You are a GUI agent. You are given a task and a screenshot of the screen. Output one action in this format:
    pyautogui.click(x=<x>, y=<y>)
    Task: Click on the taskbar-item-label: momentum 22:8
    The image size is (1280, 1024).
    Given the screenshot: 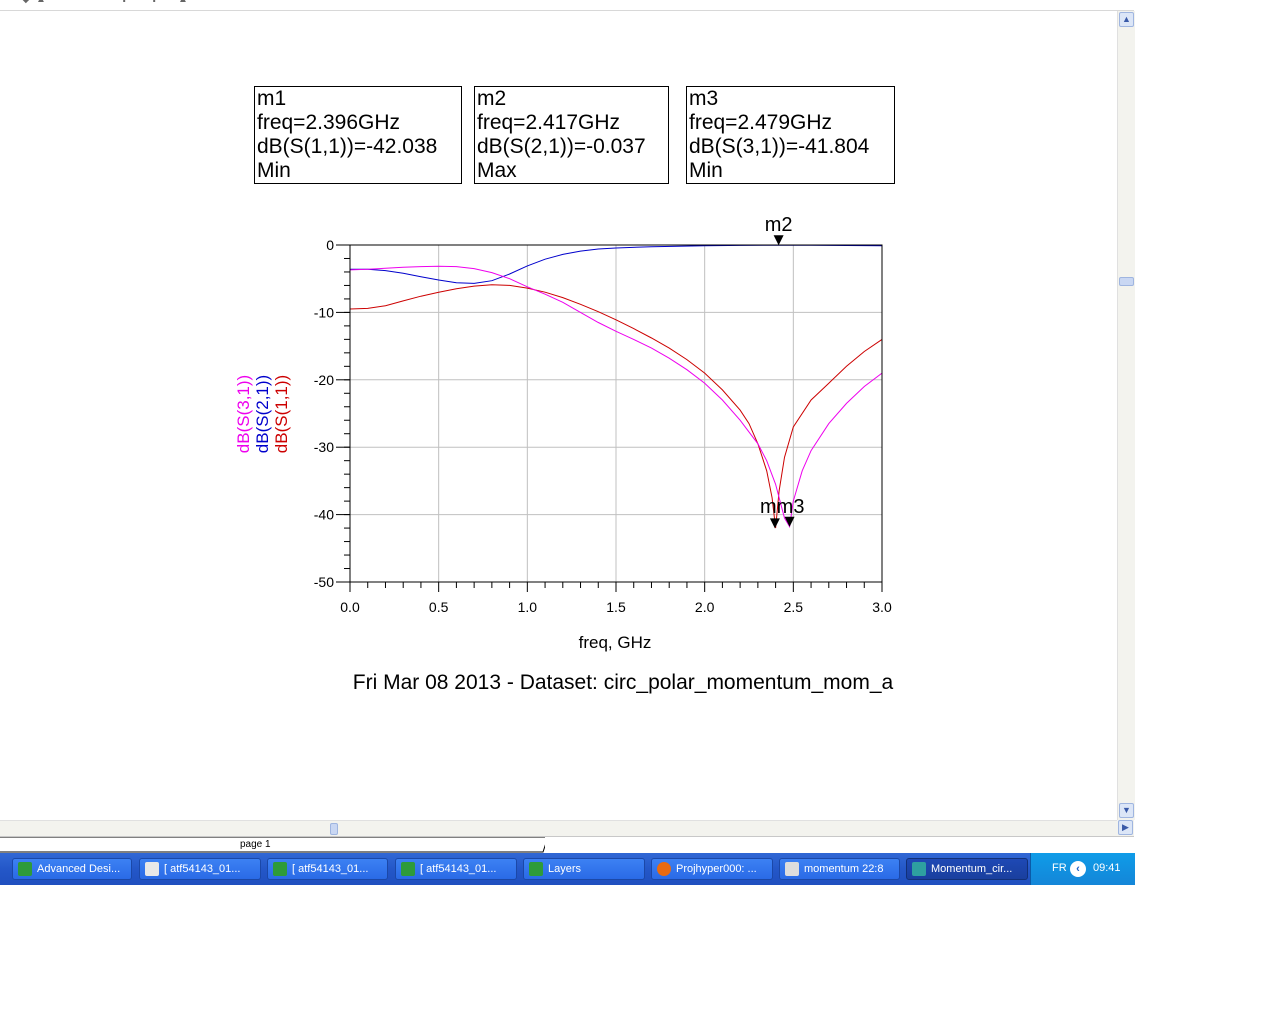 What is the action you would take?
    pyautogui.click(x=844, y=869)
    